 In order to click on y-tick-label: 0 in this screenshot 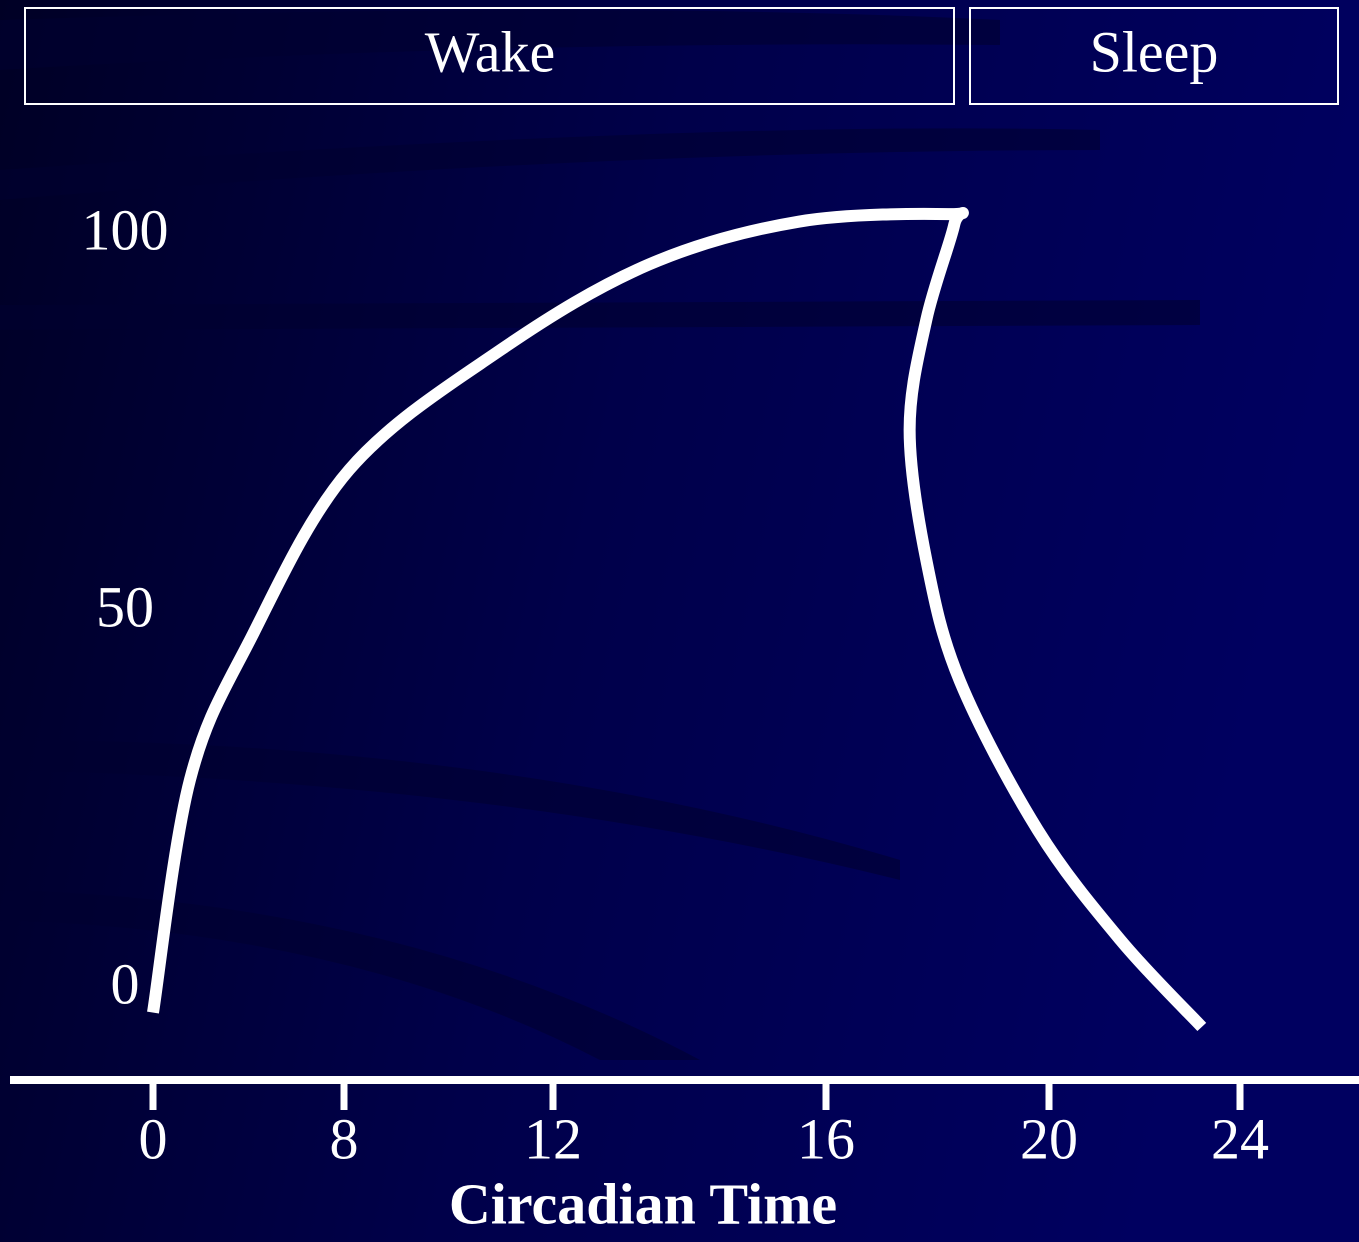, I will do `click(125, 983)`.